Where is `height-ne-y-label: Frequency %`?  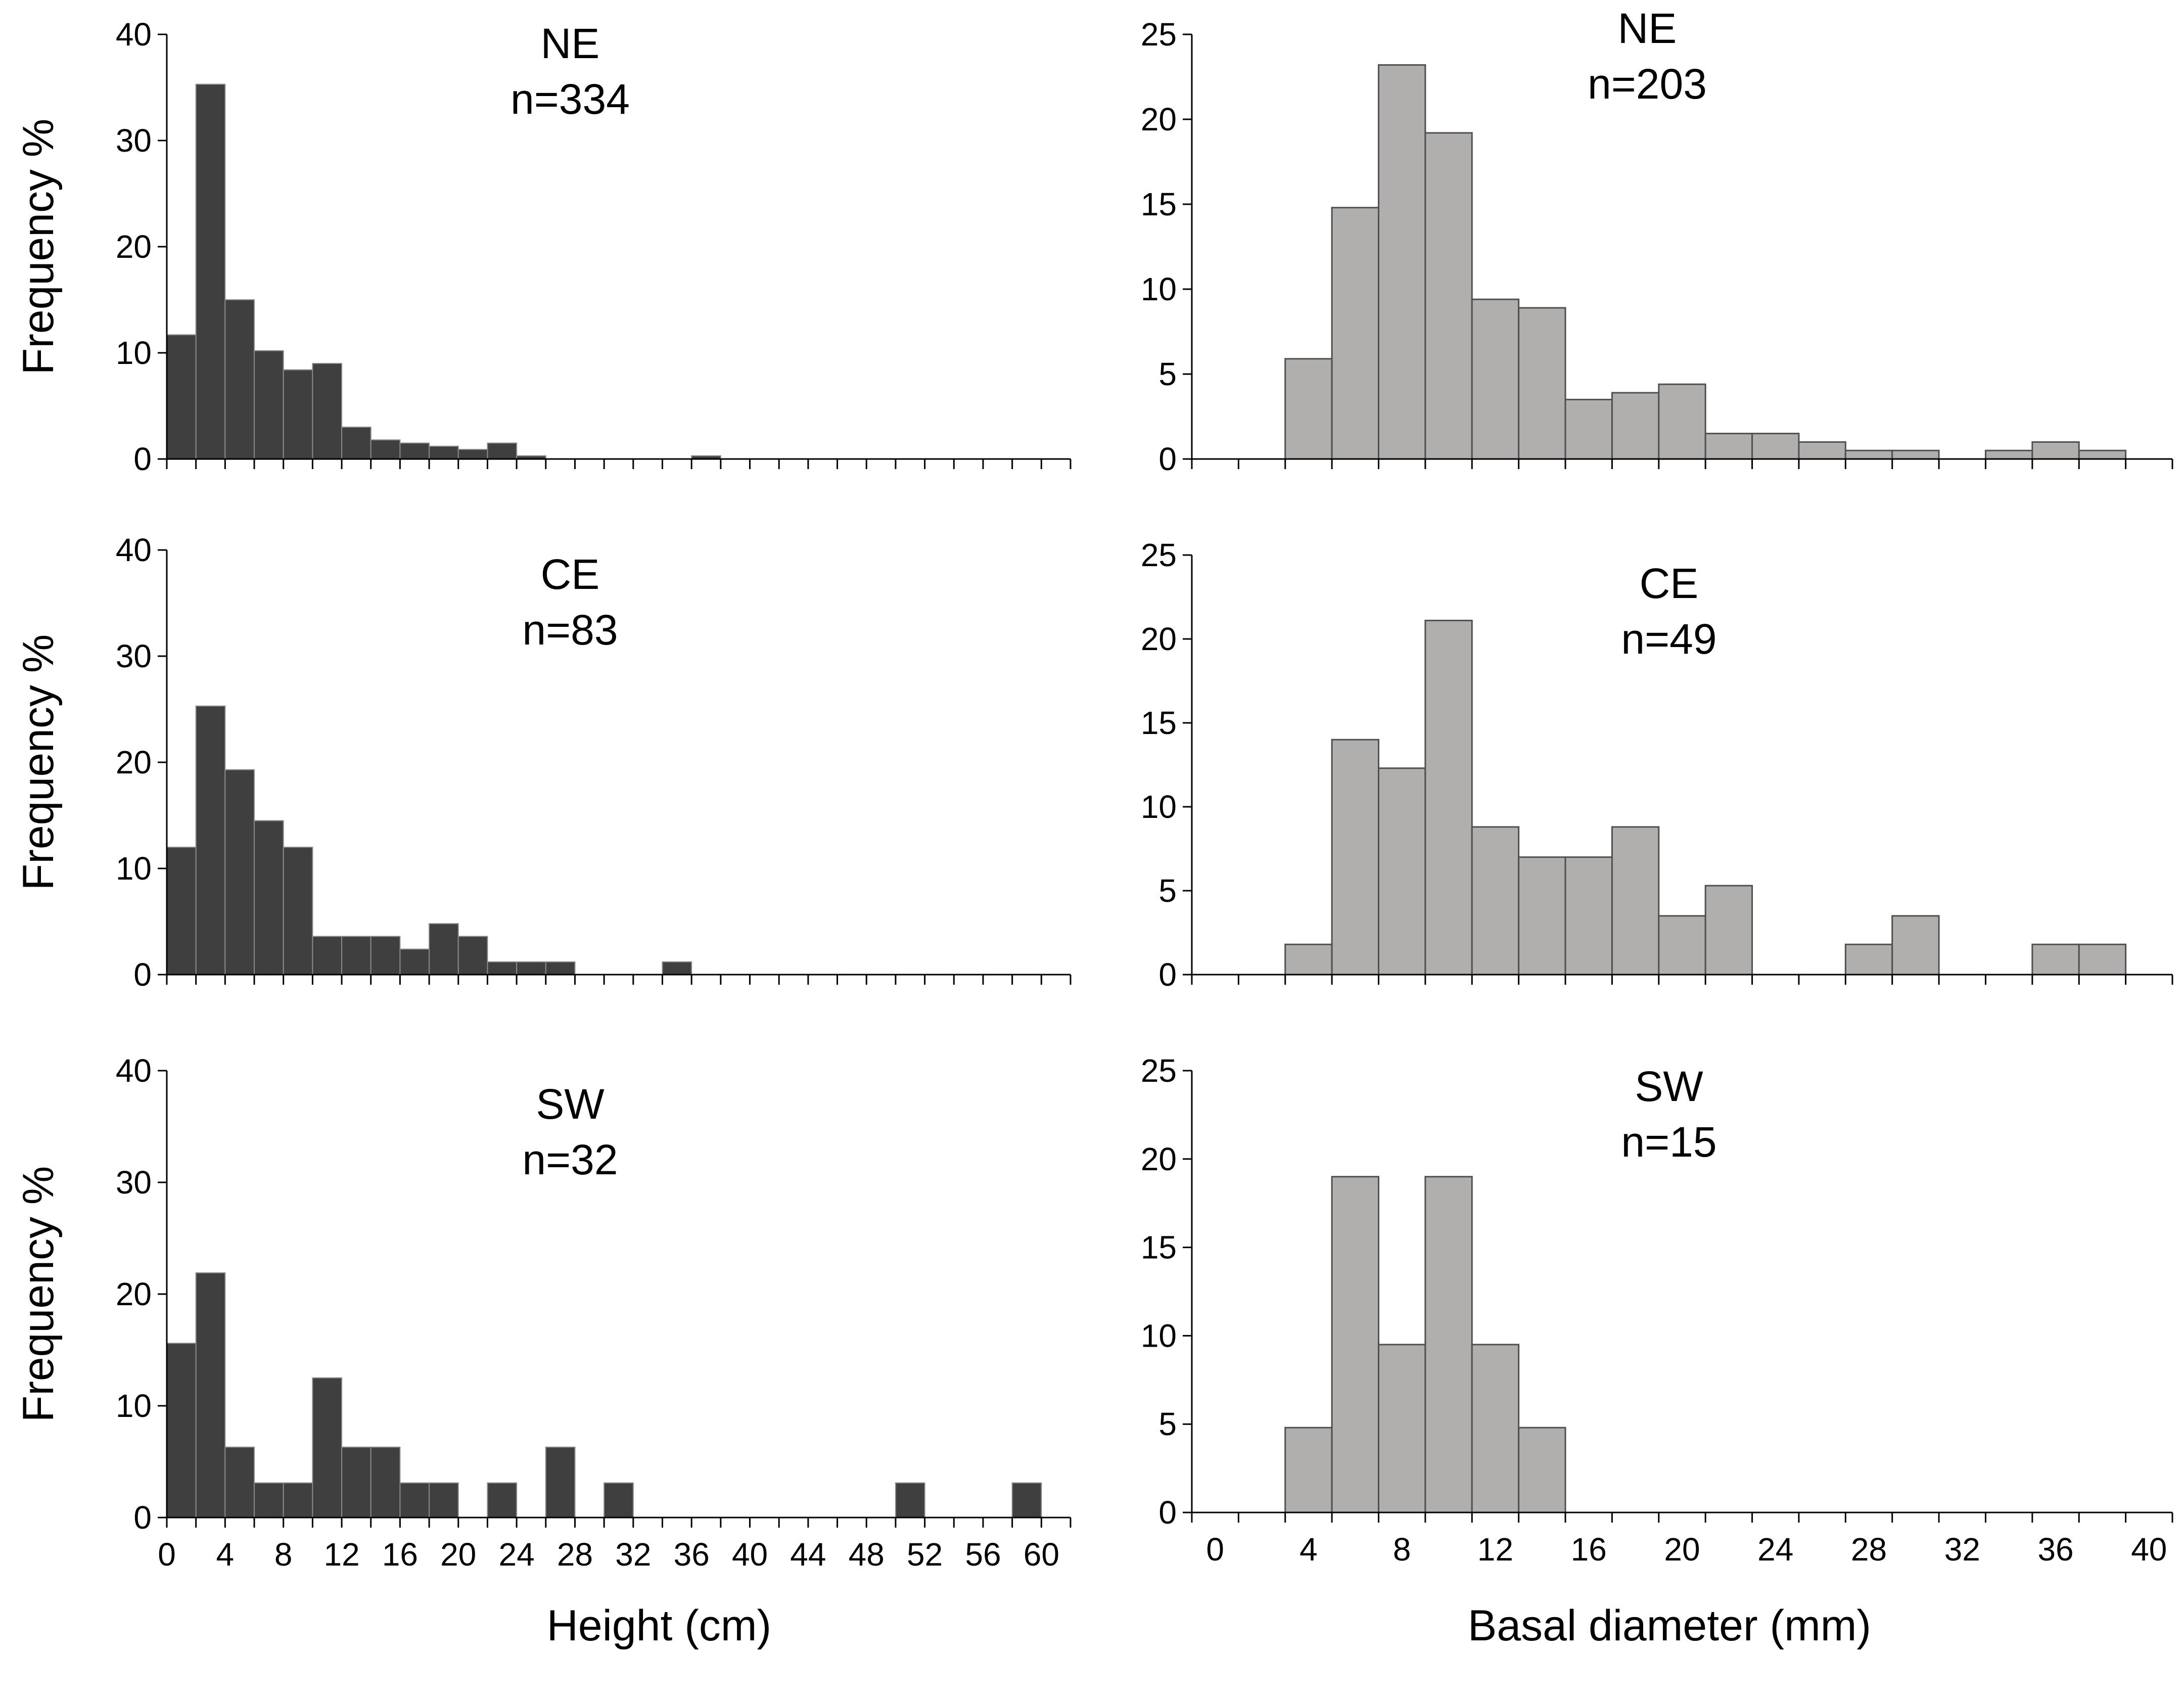
height-ne-y-label: Frequency % is located at coordinates (39, 247).